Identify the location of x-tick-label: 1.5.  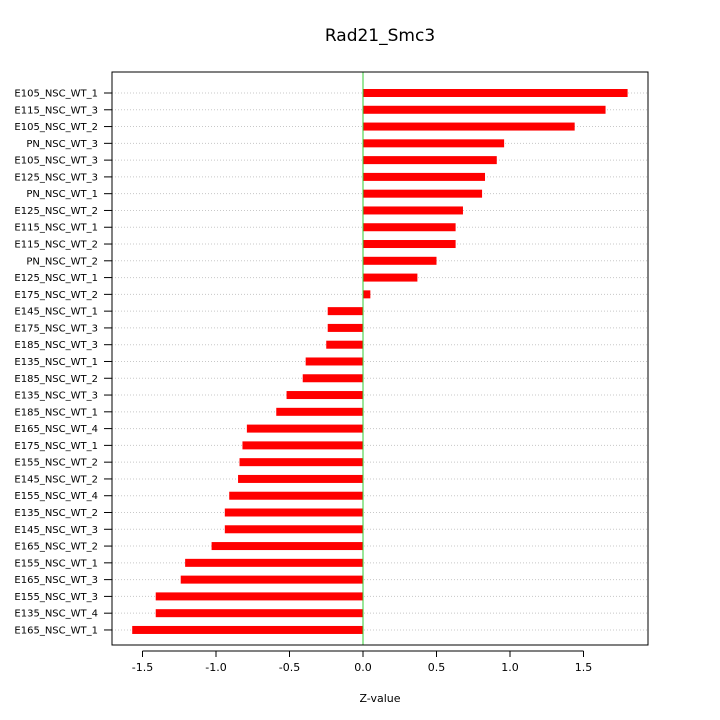
(584, 667).